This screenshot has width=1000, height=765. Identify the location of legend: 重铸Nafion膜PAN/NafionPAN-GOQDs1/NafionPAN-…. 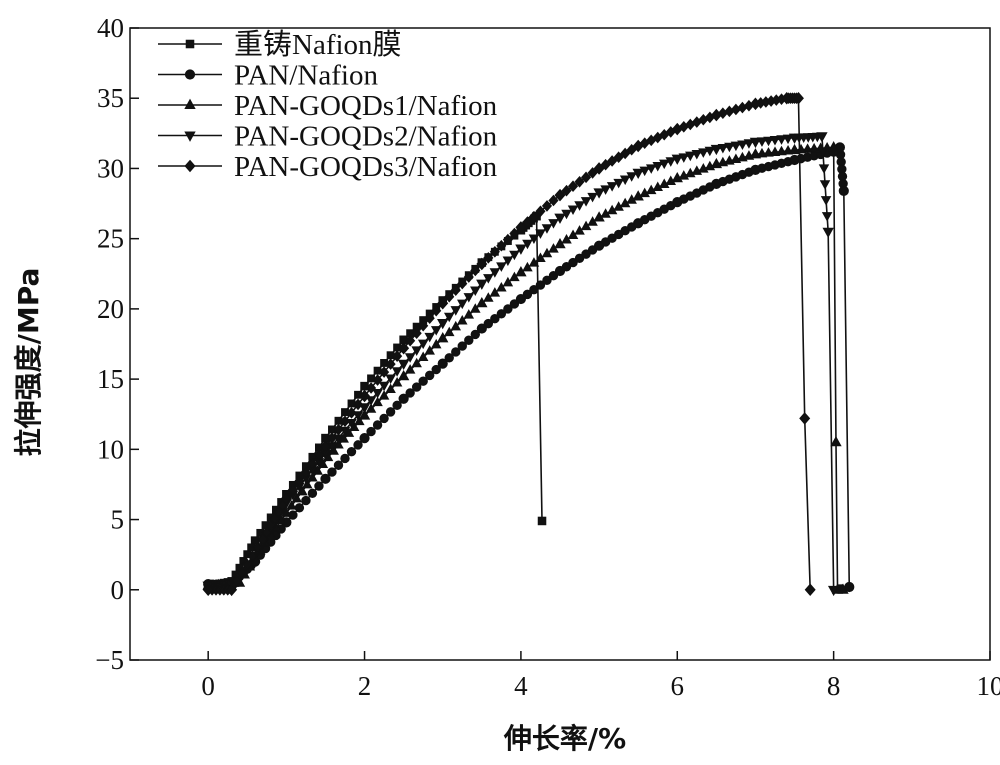
(328, 105).